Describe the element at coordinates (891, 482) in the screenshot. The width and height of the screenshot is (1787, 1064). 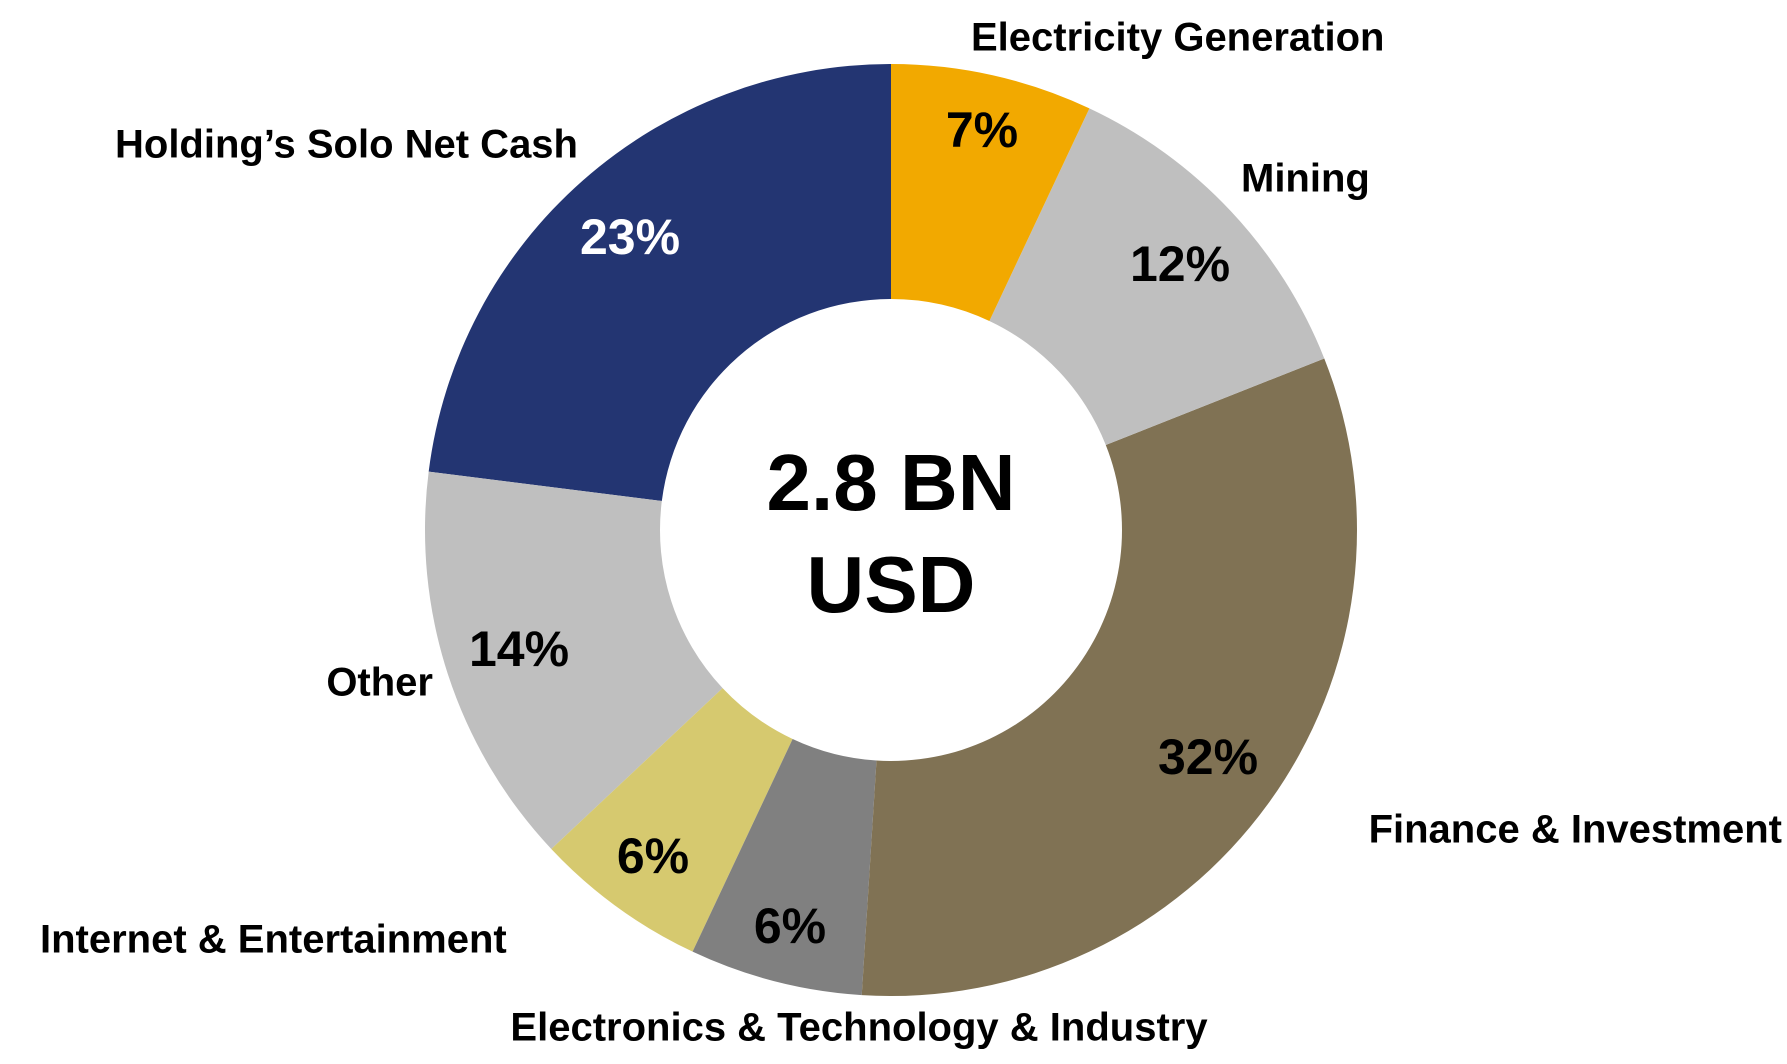
I see `center-label: 2.8 BN` at that location.